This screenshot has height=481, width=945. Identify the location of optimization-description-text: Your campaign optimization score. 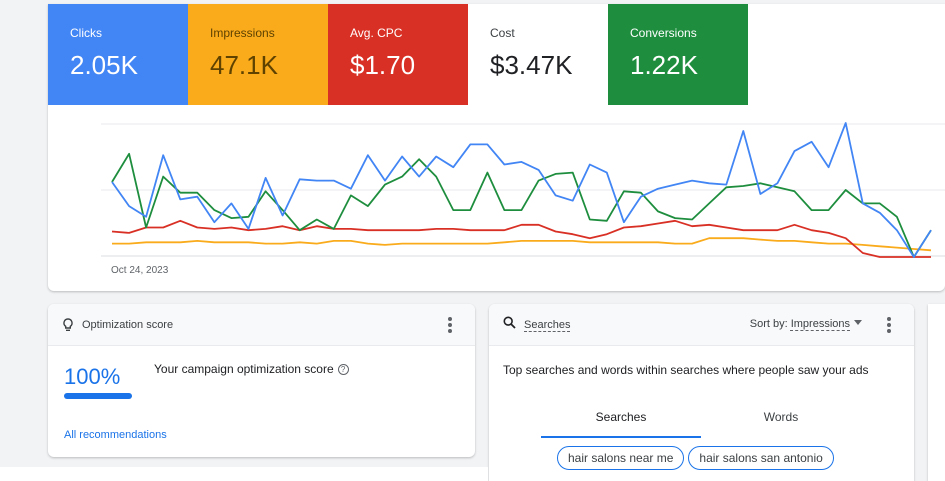
(244, 369).